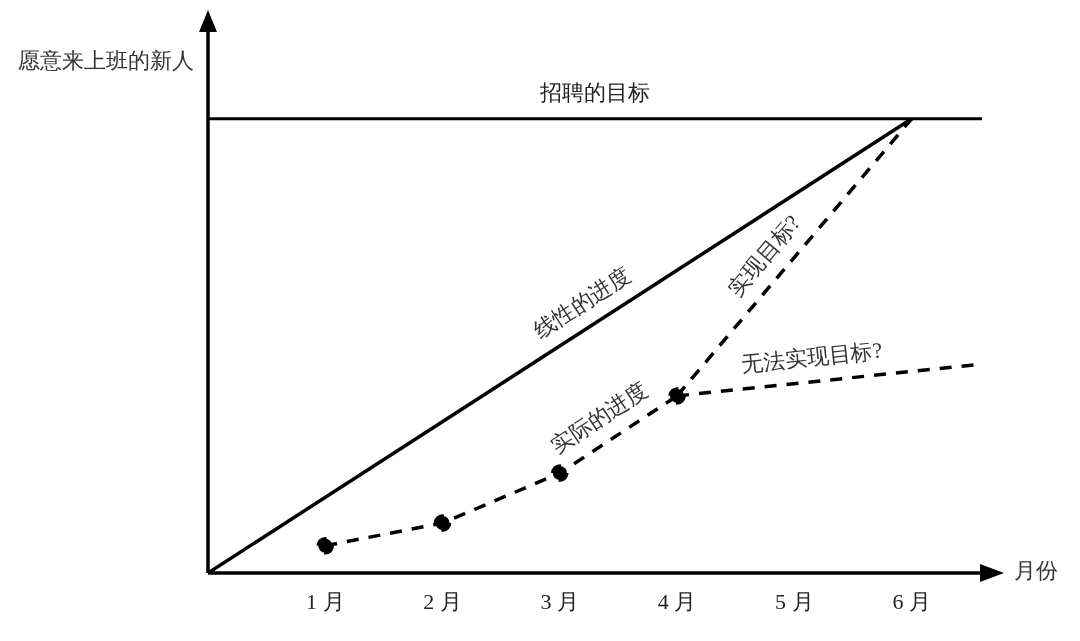 This screenshot has width=1080, height=641. Describe the element at coordinates (599, 418) in the screenshot. I see `text: 实际的进度` at that location.